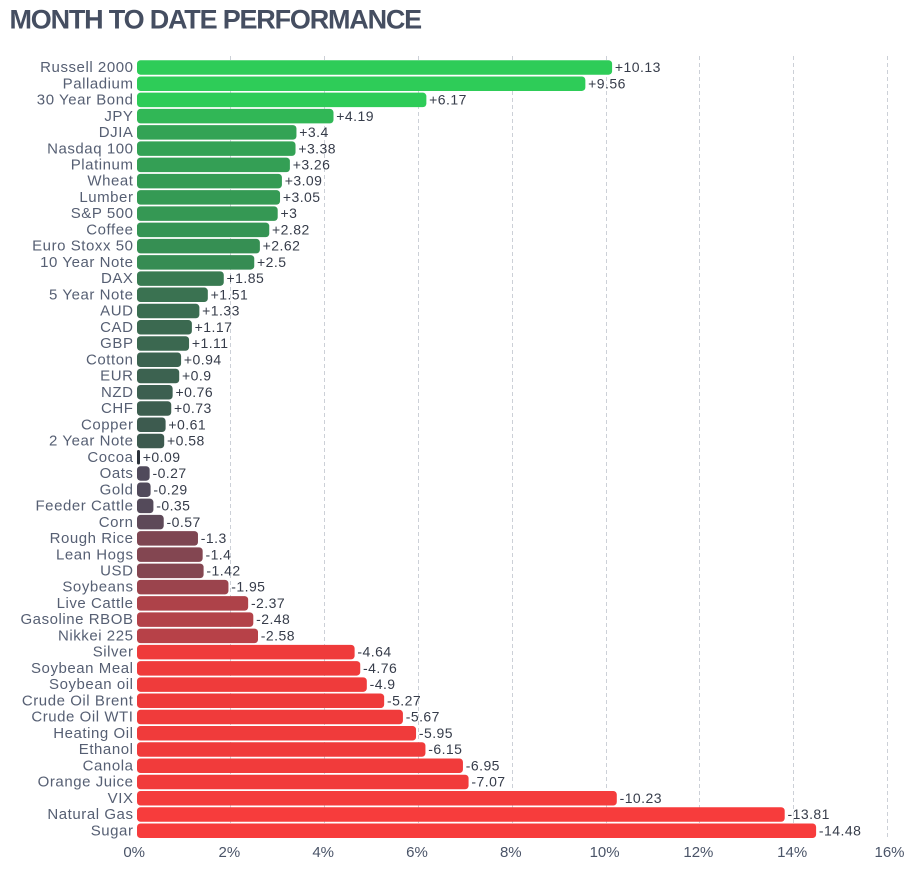  Describe the element at coordinates (106, 749) in the screenshot. I see `svg-text: Ethanol` at that location.